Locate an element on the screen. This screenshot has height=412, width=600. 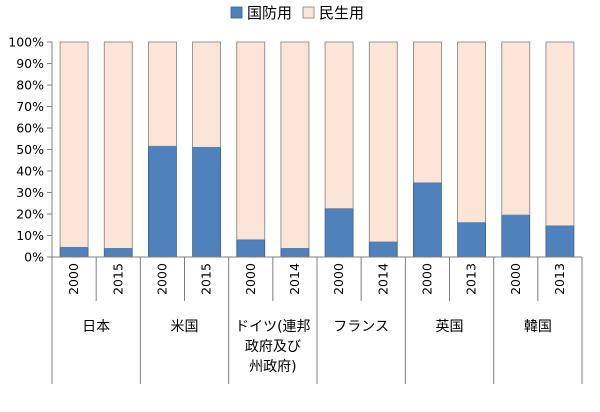
x-group-label: 日本 is located at coordinates (96, 327).